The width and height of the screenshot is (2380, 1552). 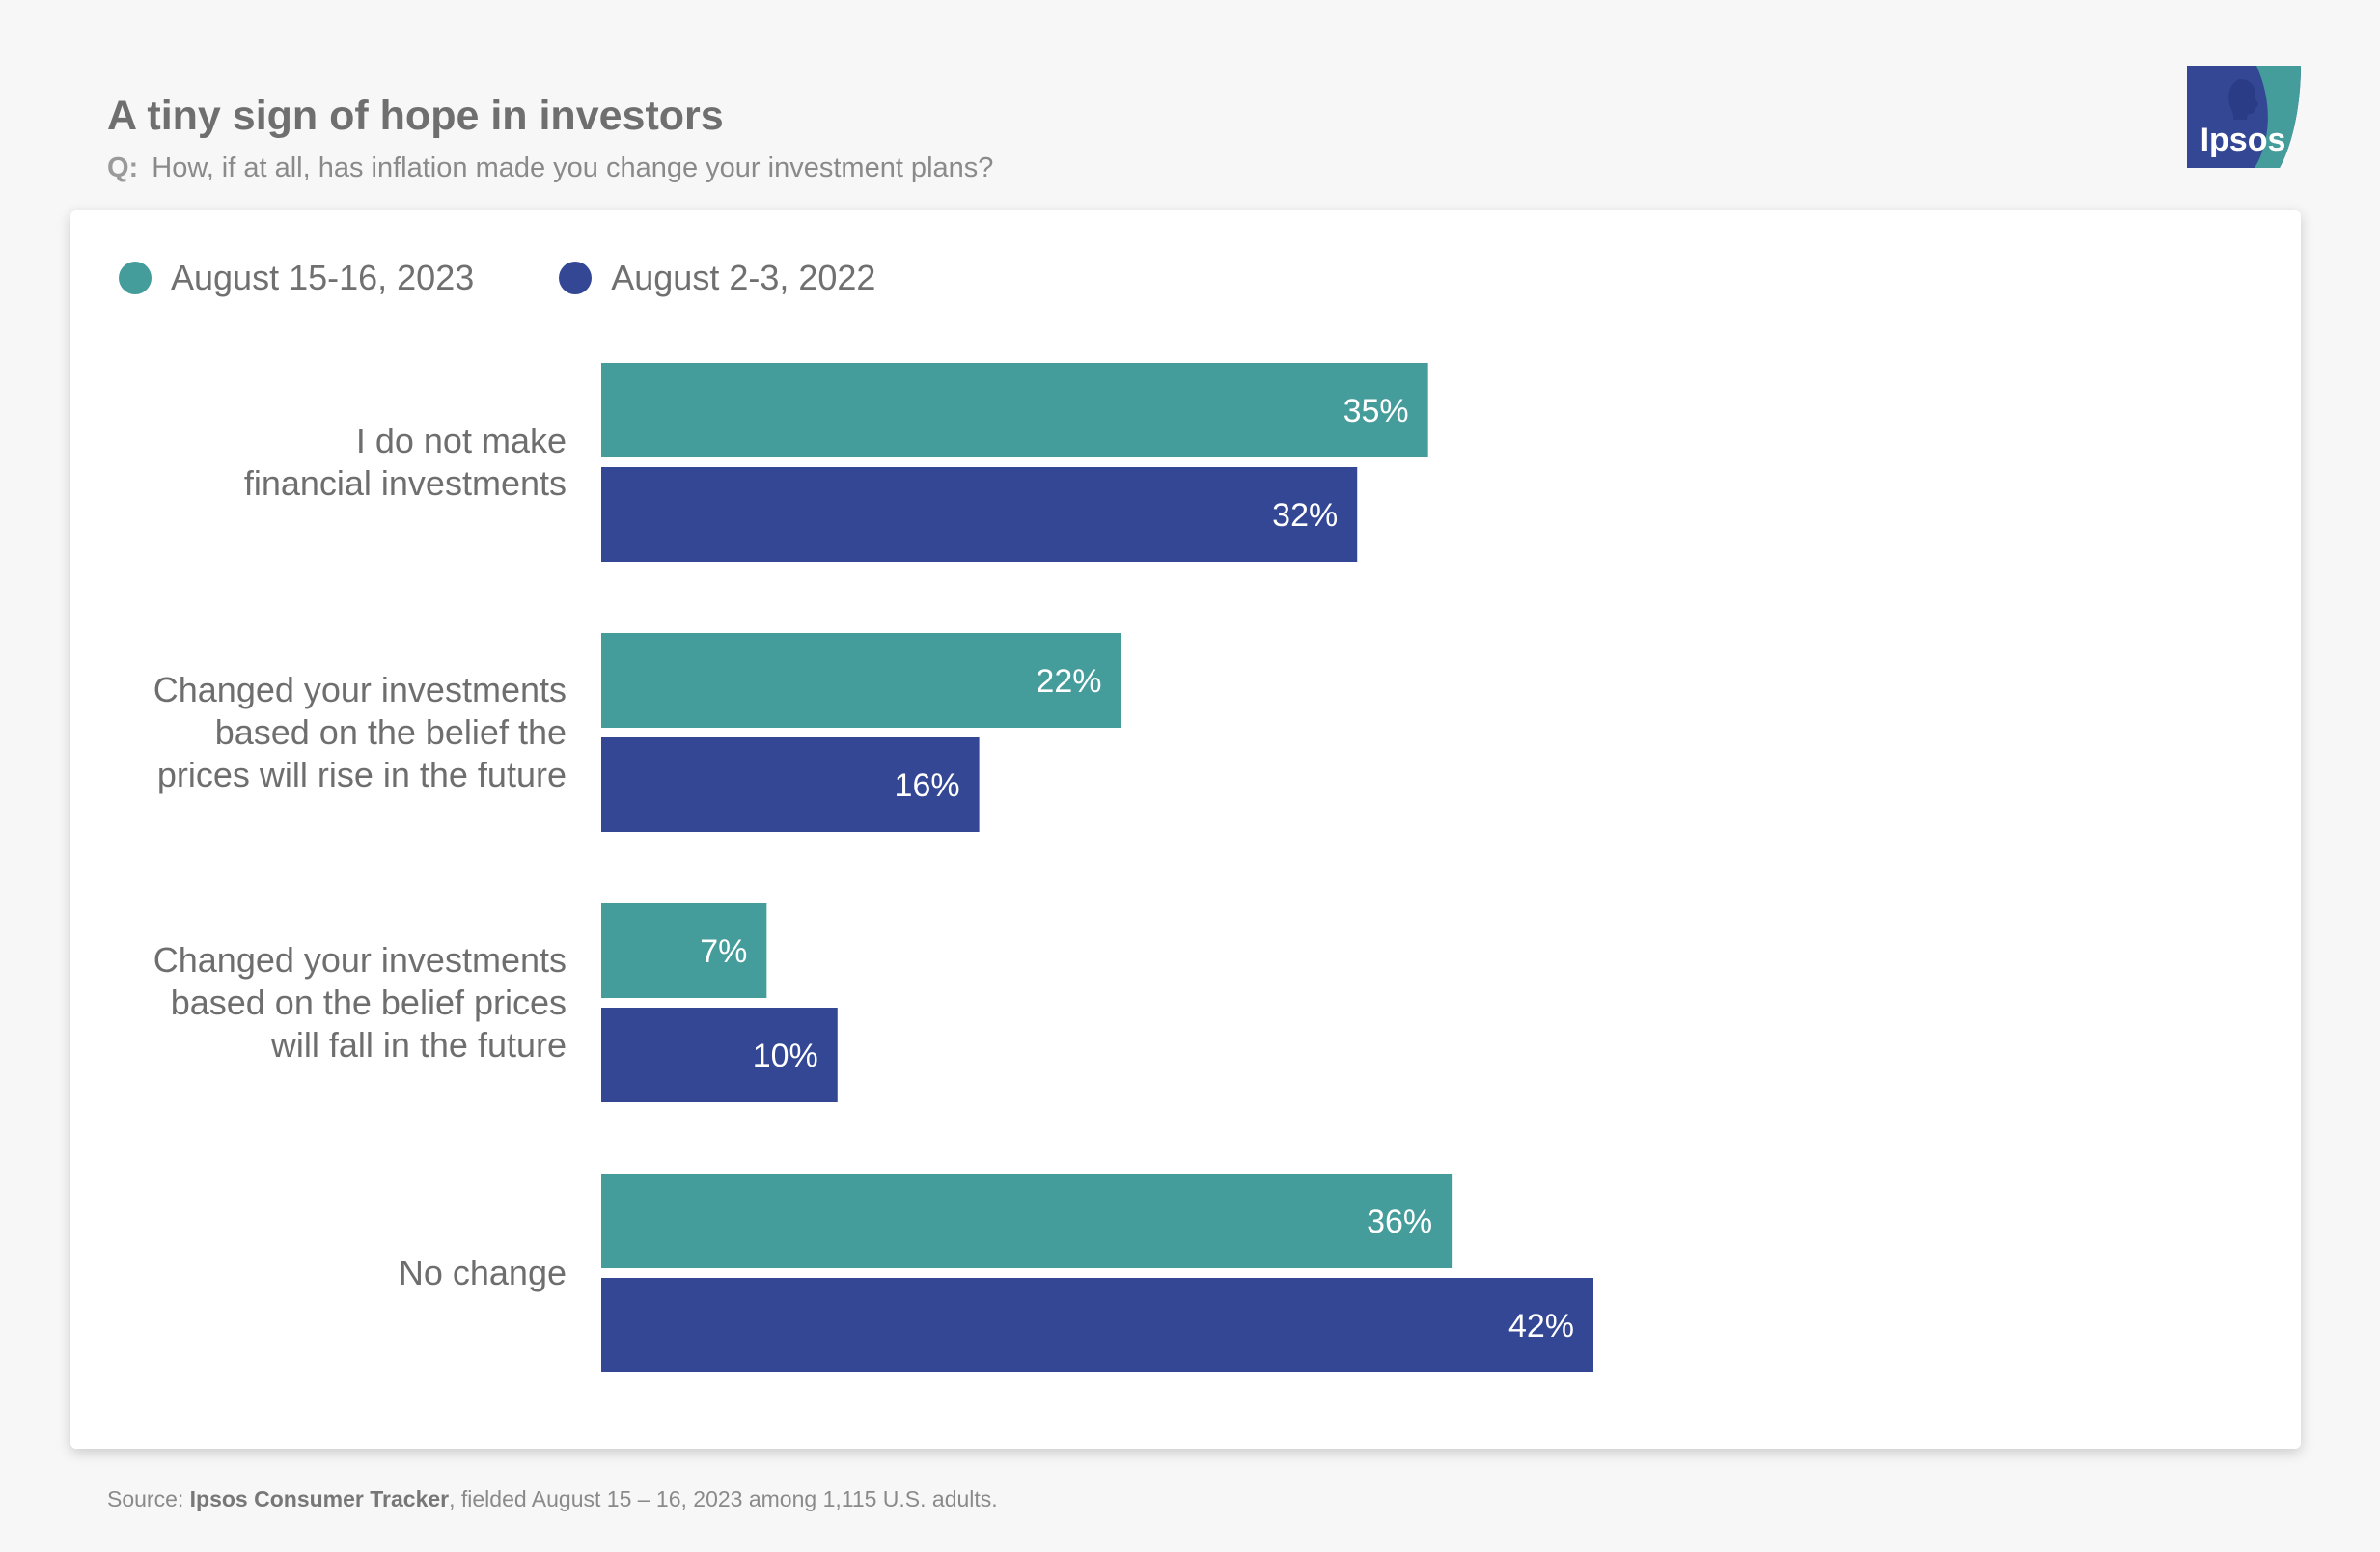 I want to click on category-label: will fall in the future, so click(x=419, y=1045).